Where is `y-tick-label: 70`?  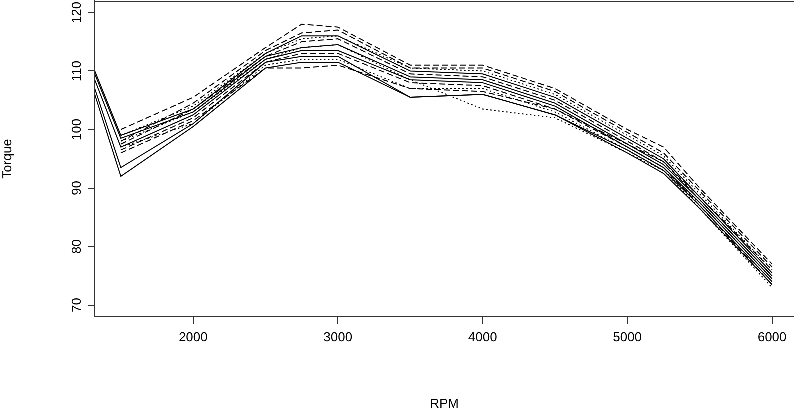
y-tick-label: 70 is located at coordinates (76, 305).